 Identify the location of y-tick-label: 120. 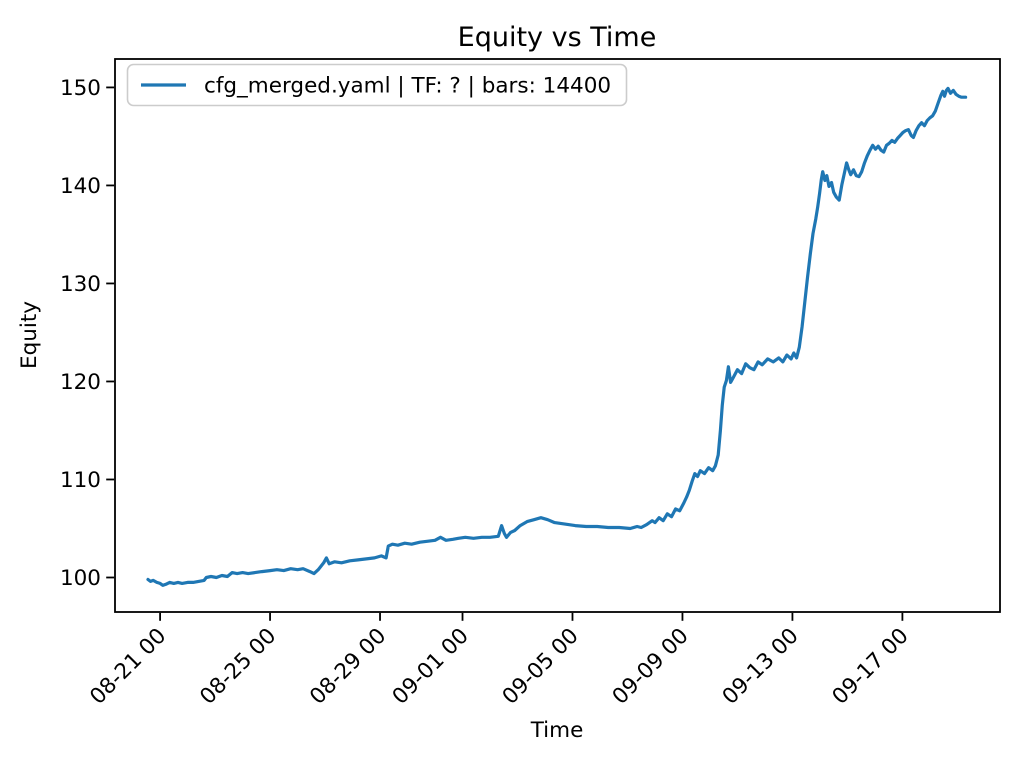
(80, 382).